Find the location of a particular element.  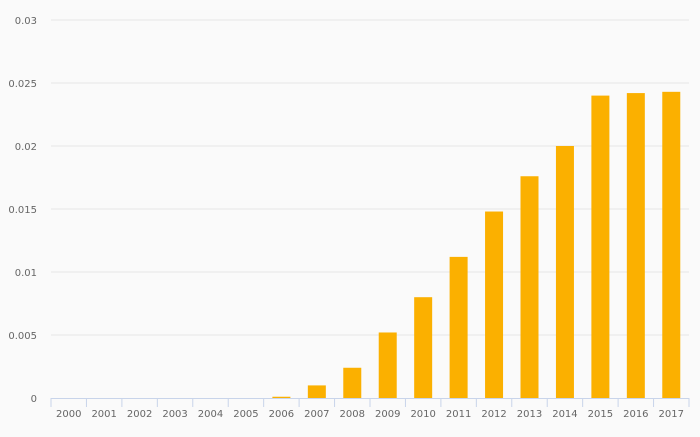

x-tick-label: 2005 is located at coordinates (245, 414).